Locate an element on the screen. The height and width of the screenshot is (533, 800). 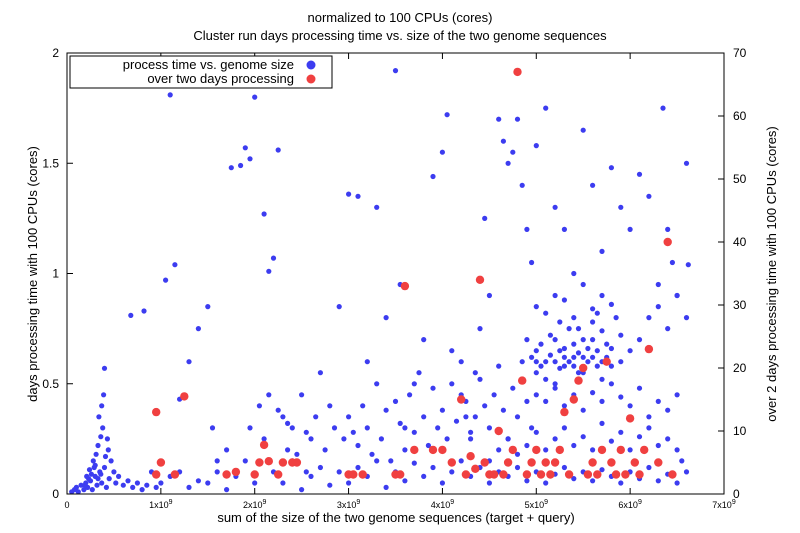
y-tick-label-1: 0.5 is located at coordinates (50, 384).